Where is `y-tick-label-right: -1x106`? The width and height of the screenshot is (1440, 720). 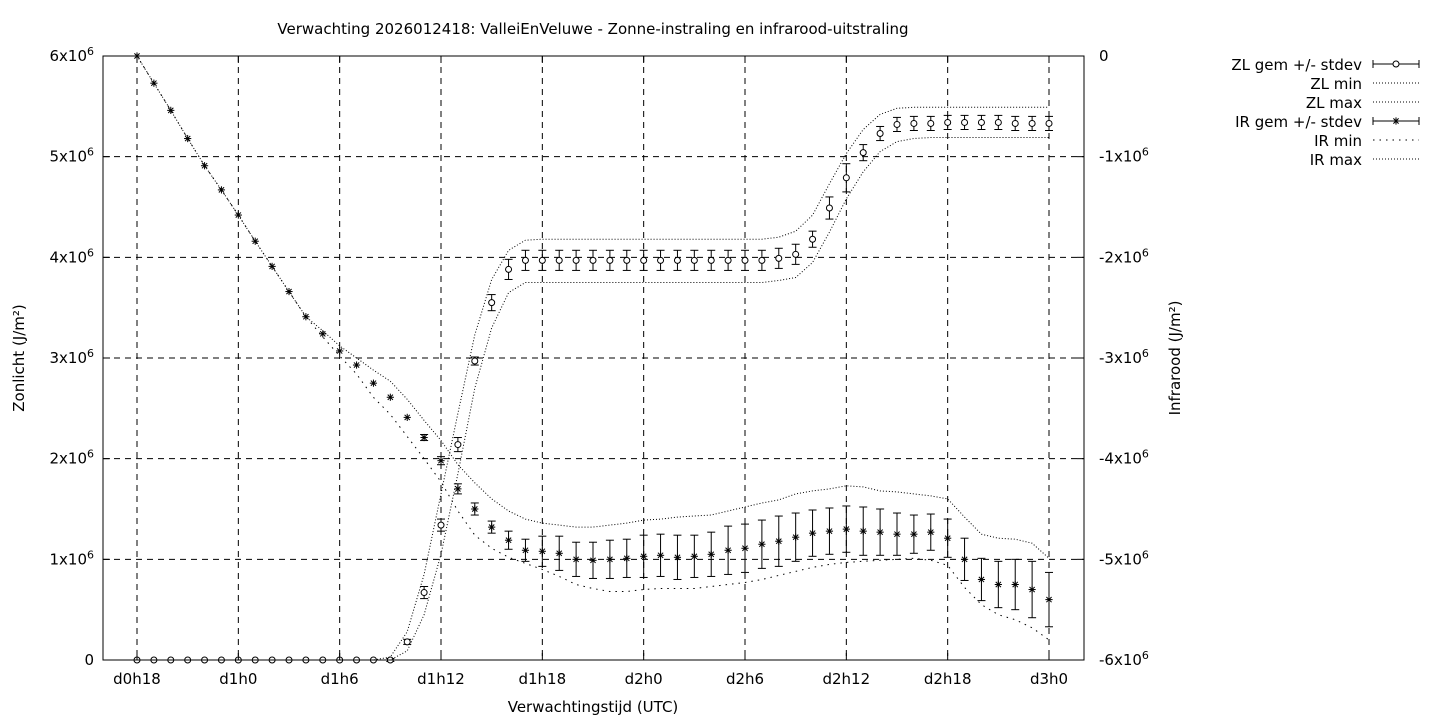
y-tick-label-right: -1x106 is located at coordinates (1124, 156).